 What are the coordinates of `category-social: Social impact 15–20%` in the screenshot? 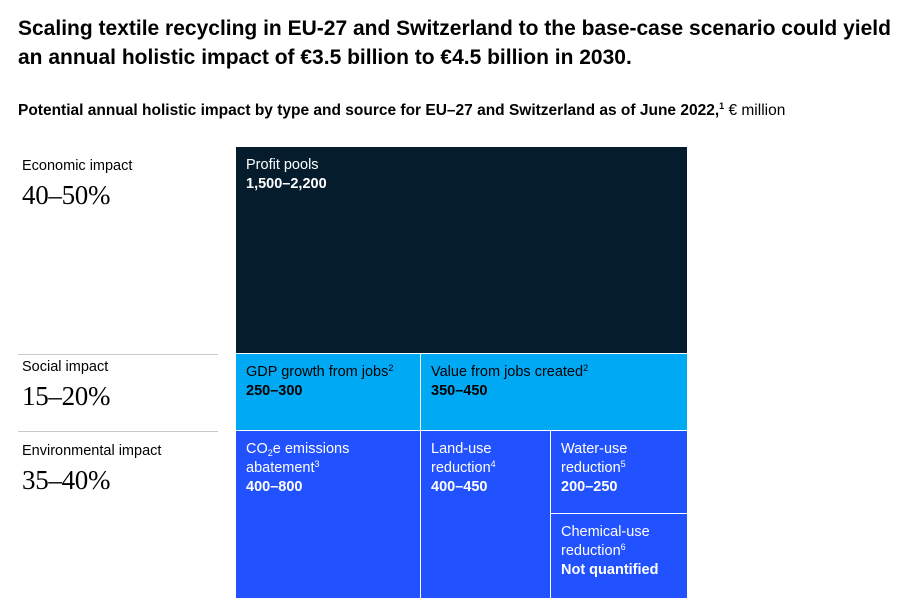 It's located at (120, 385).